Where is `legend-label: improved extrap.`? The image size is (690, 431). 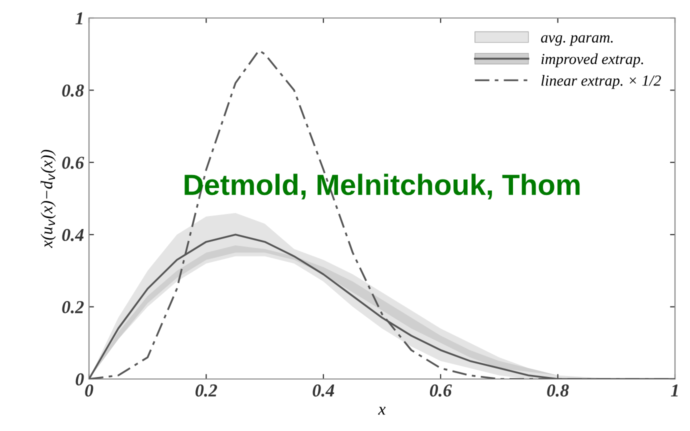 legend-label: improved extrap. is located at coordinates (592, 60).